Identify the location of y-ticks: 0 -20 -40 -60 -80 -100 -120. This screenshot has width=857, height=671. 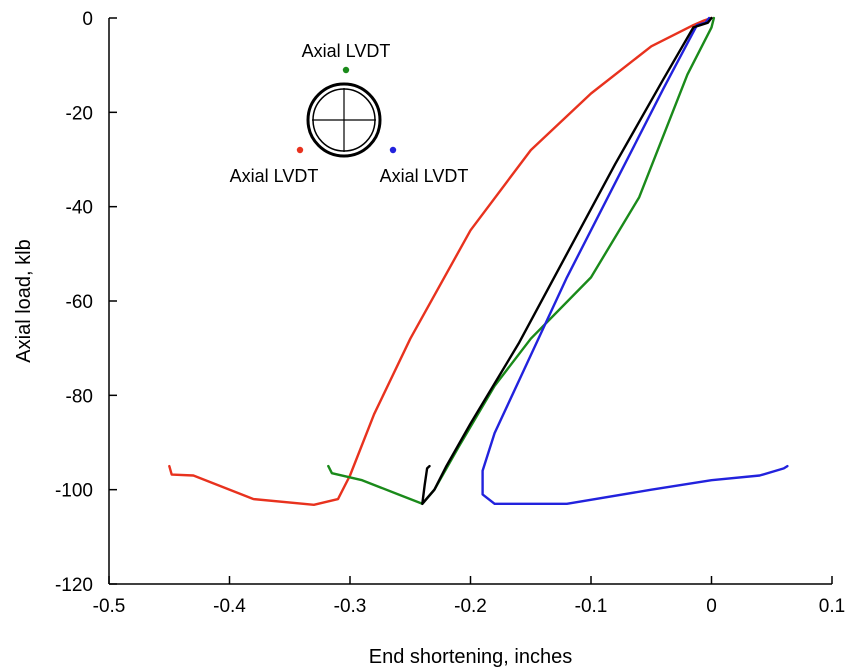
(86, 302).